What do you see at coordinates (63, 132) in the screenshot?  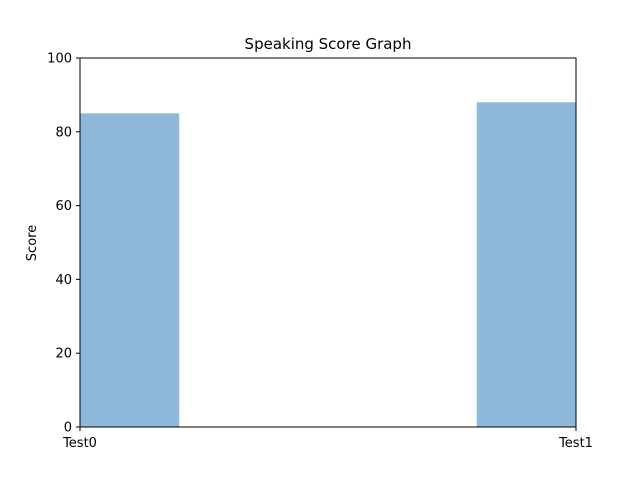 I see `y-tick-label: 80` at bounding box center [63, 132].